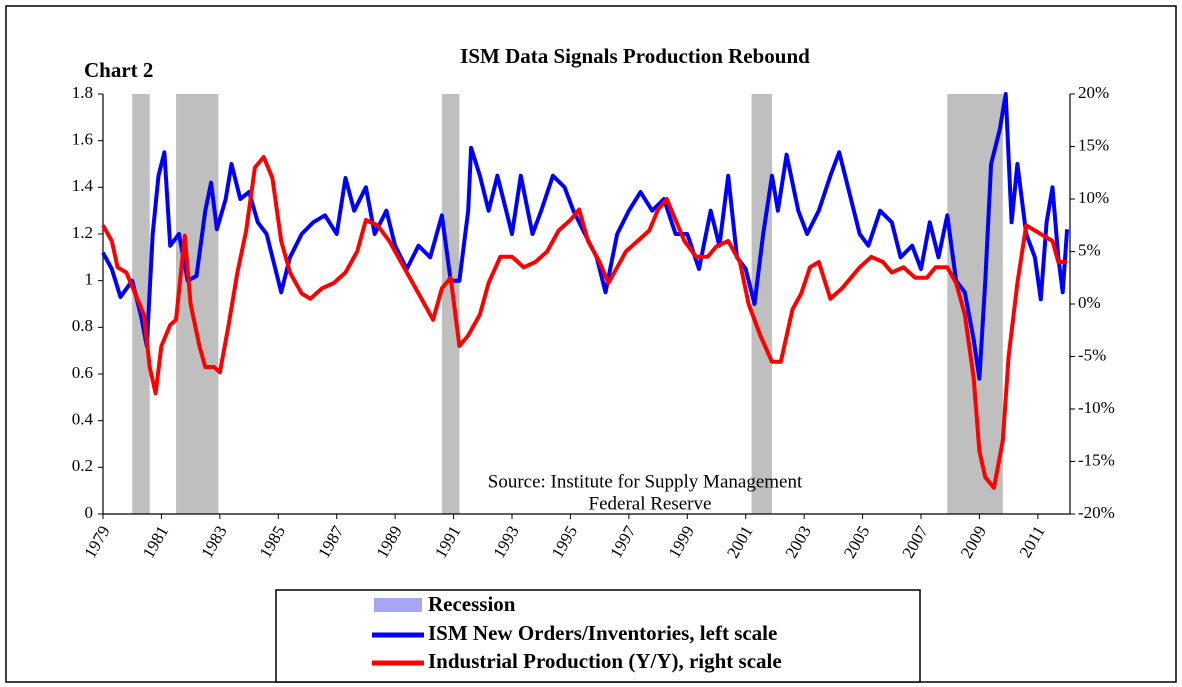  What do you see at coordinates (118, 70) in the screenshot?
I see `chart-label: Chart 2` at bounding box center [118, 70].